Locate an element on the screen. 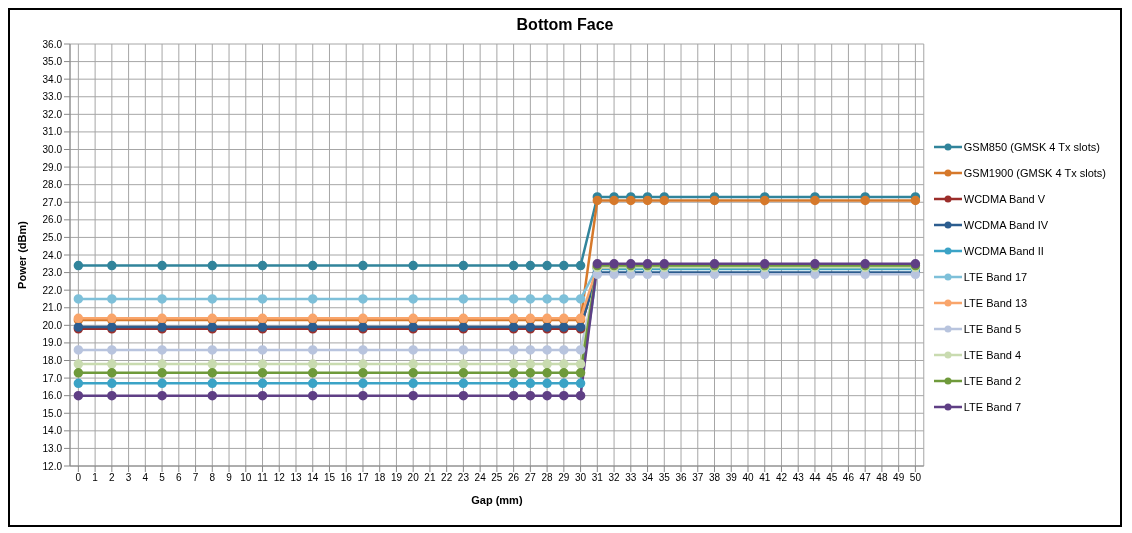 This screenshot has height=533, width=1132. x-tick-label: 21 is located at coordinates (430, 478).